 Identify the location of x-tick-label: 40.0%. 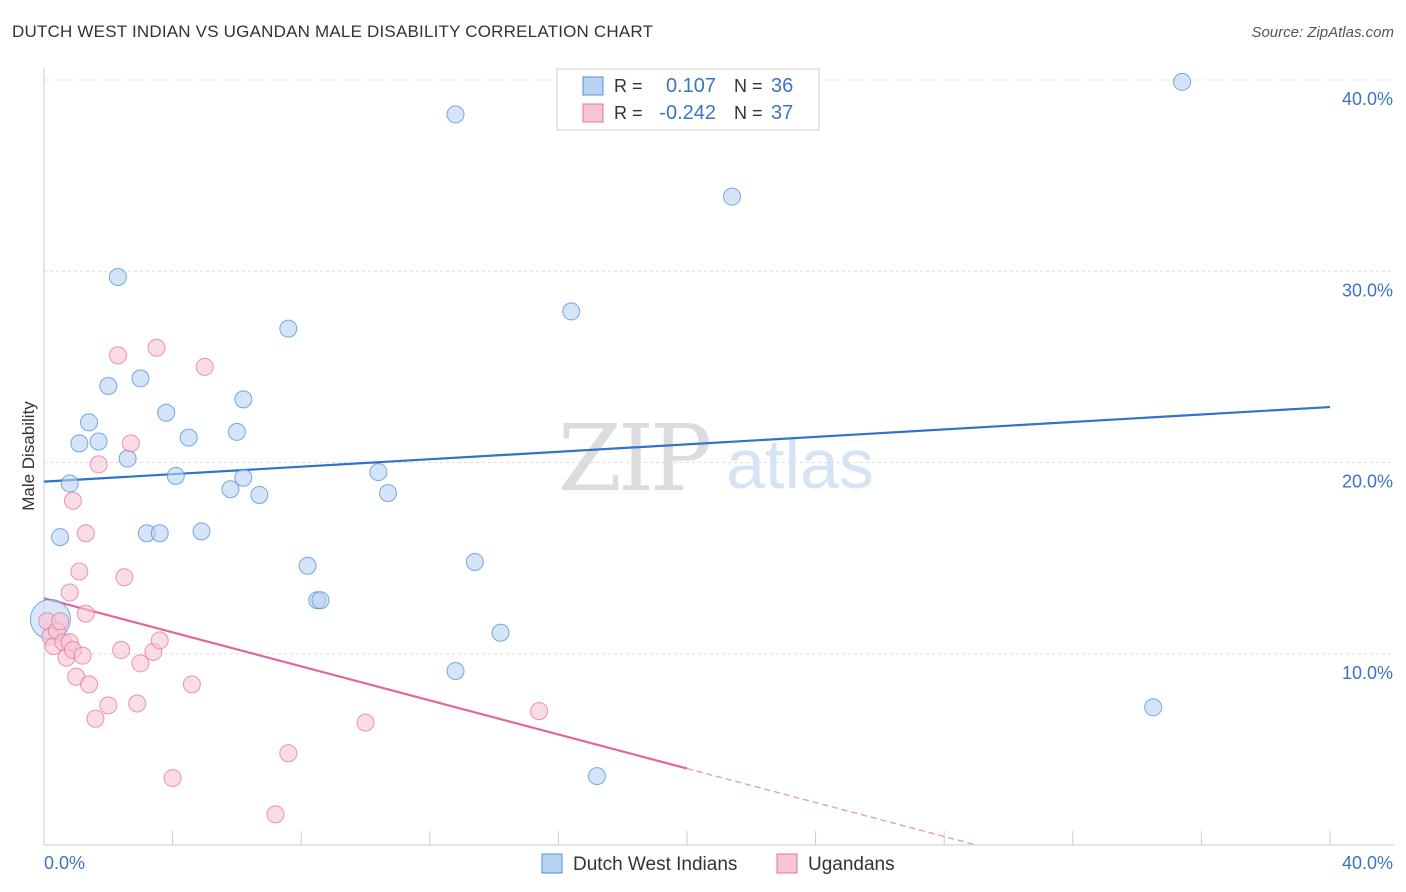
(1367, 863).